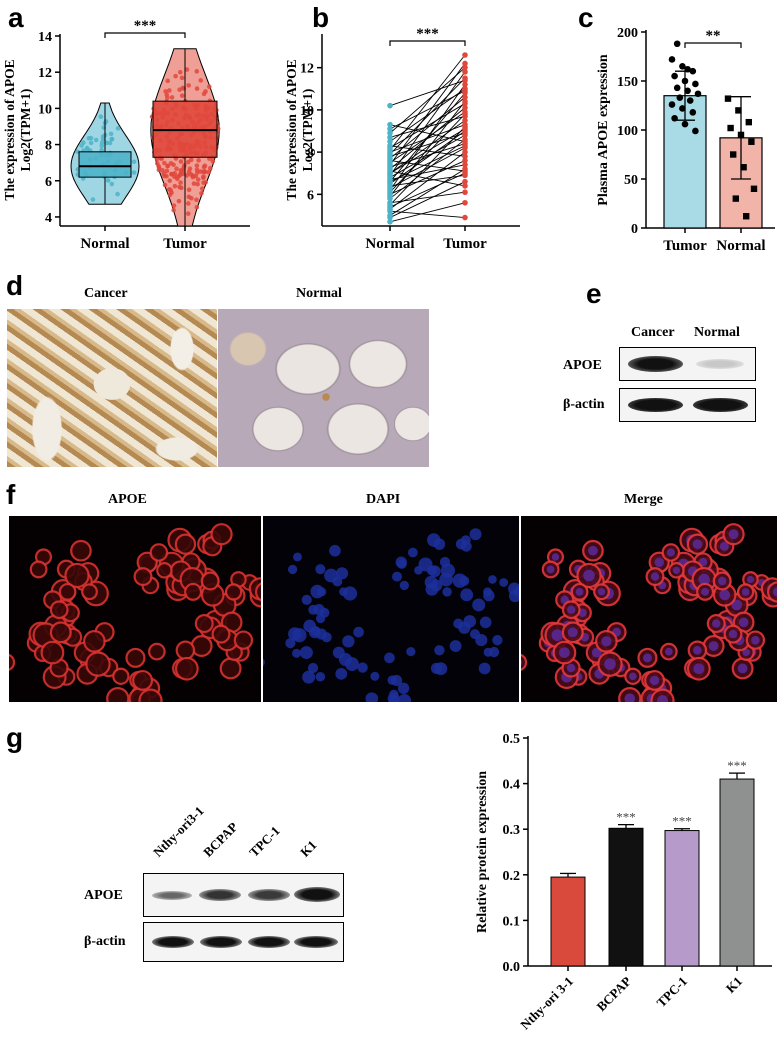 This screenshot has width=780, height=1050. What do you see at coordinates (427, 43) in the screenshot?
I see `significance-bracket` at bounding box center [427, 43].